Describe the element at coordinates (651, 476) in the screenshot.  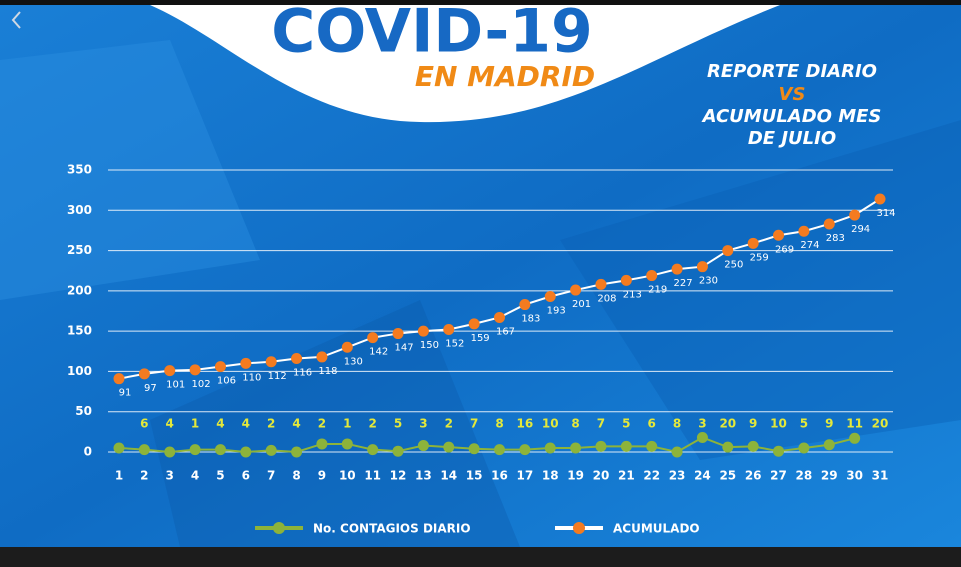
I see `x-tick-label: 22` at that location.